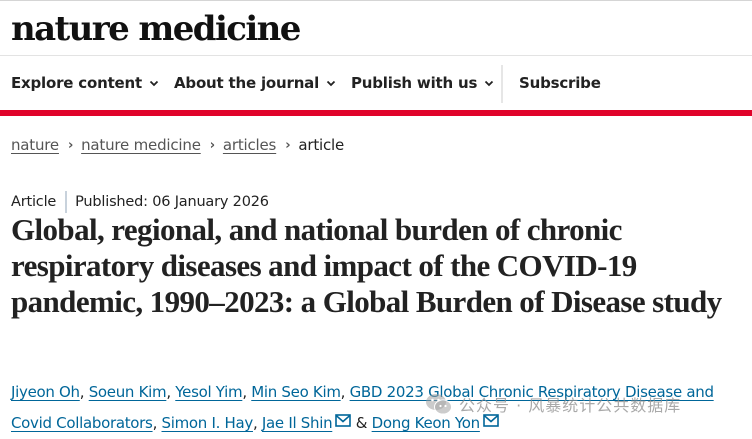 This screenshot has width=752, height=439. I want to click on wechat-icon, so click(439, 404).